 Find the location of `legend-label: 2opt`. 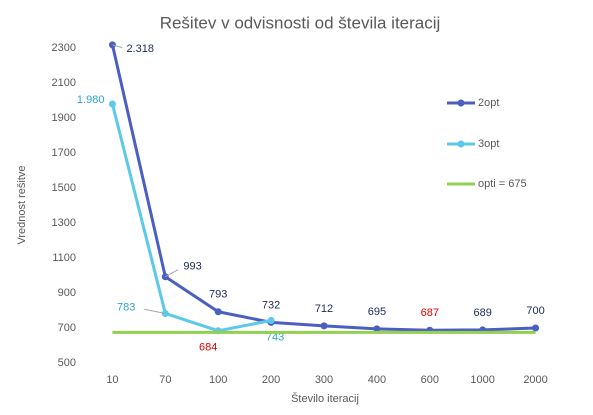

legend-label: 2opt is located at coordinates (488, 103).